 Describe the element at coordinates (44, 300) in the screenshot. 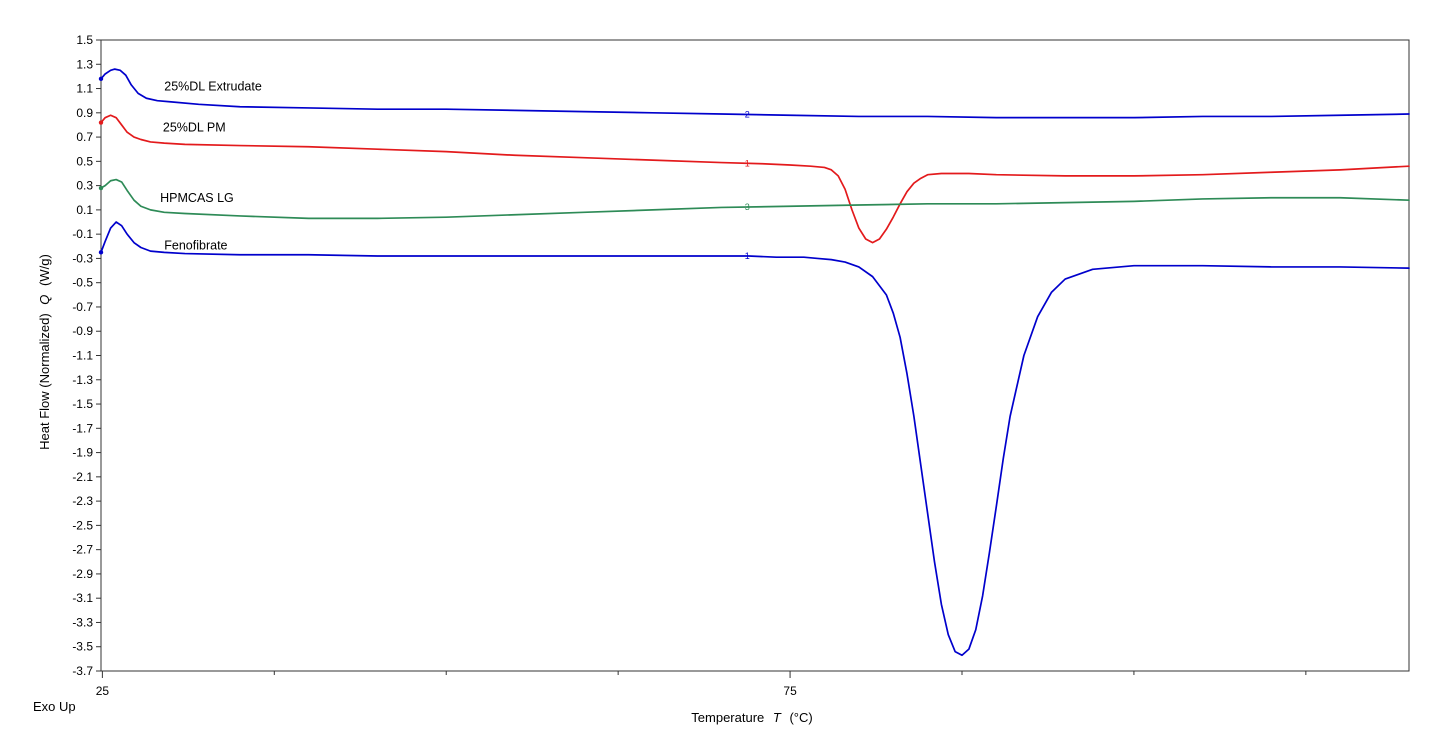

I see `y-axis-title-symbol: Q` at that location.